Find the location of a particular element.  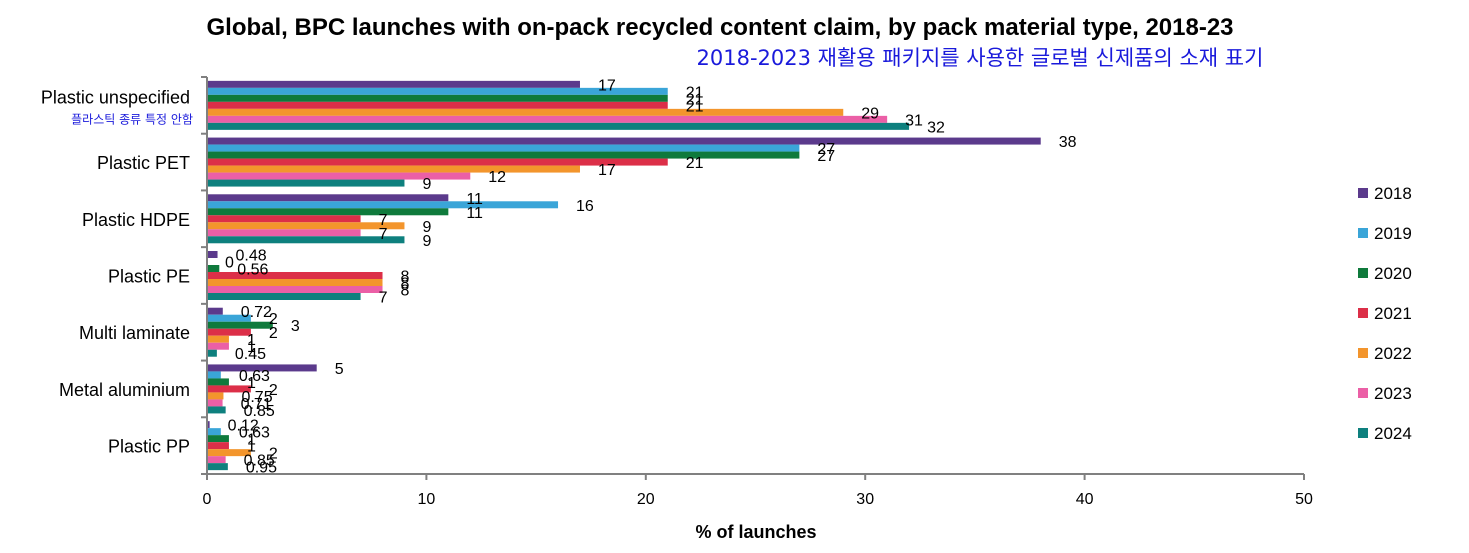

category-label-5: Metal aluminium is located at coordinates (124, 390).